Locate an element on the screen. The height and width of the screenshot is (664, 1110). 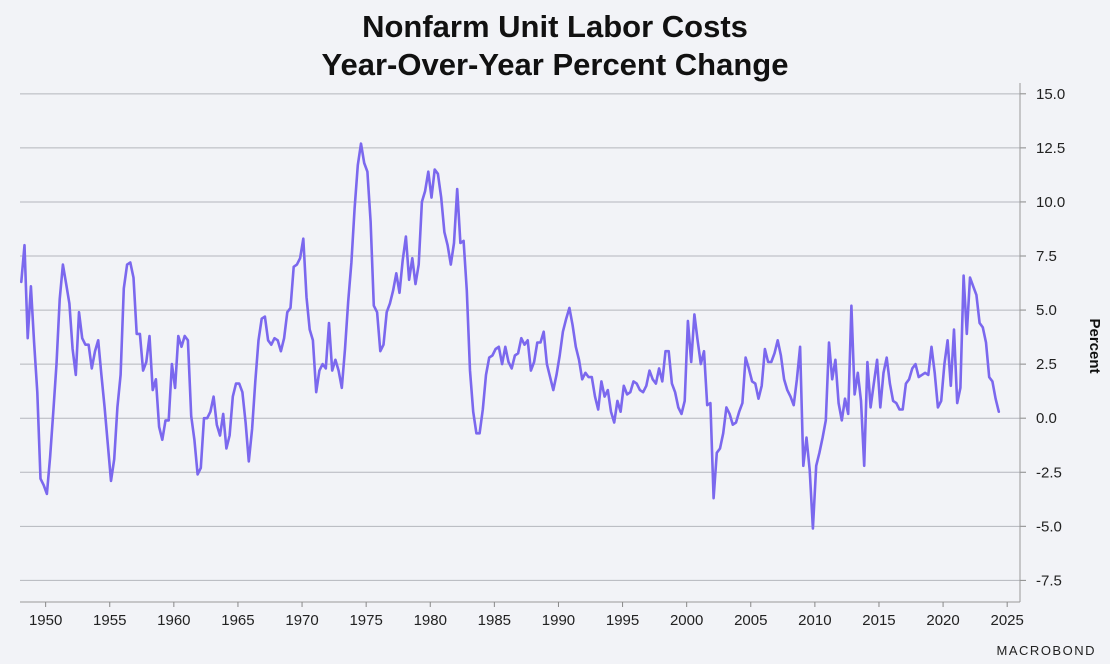
x-tick-label: 1985 is located at coordinates (494, 620).